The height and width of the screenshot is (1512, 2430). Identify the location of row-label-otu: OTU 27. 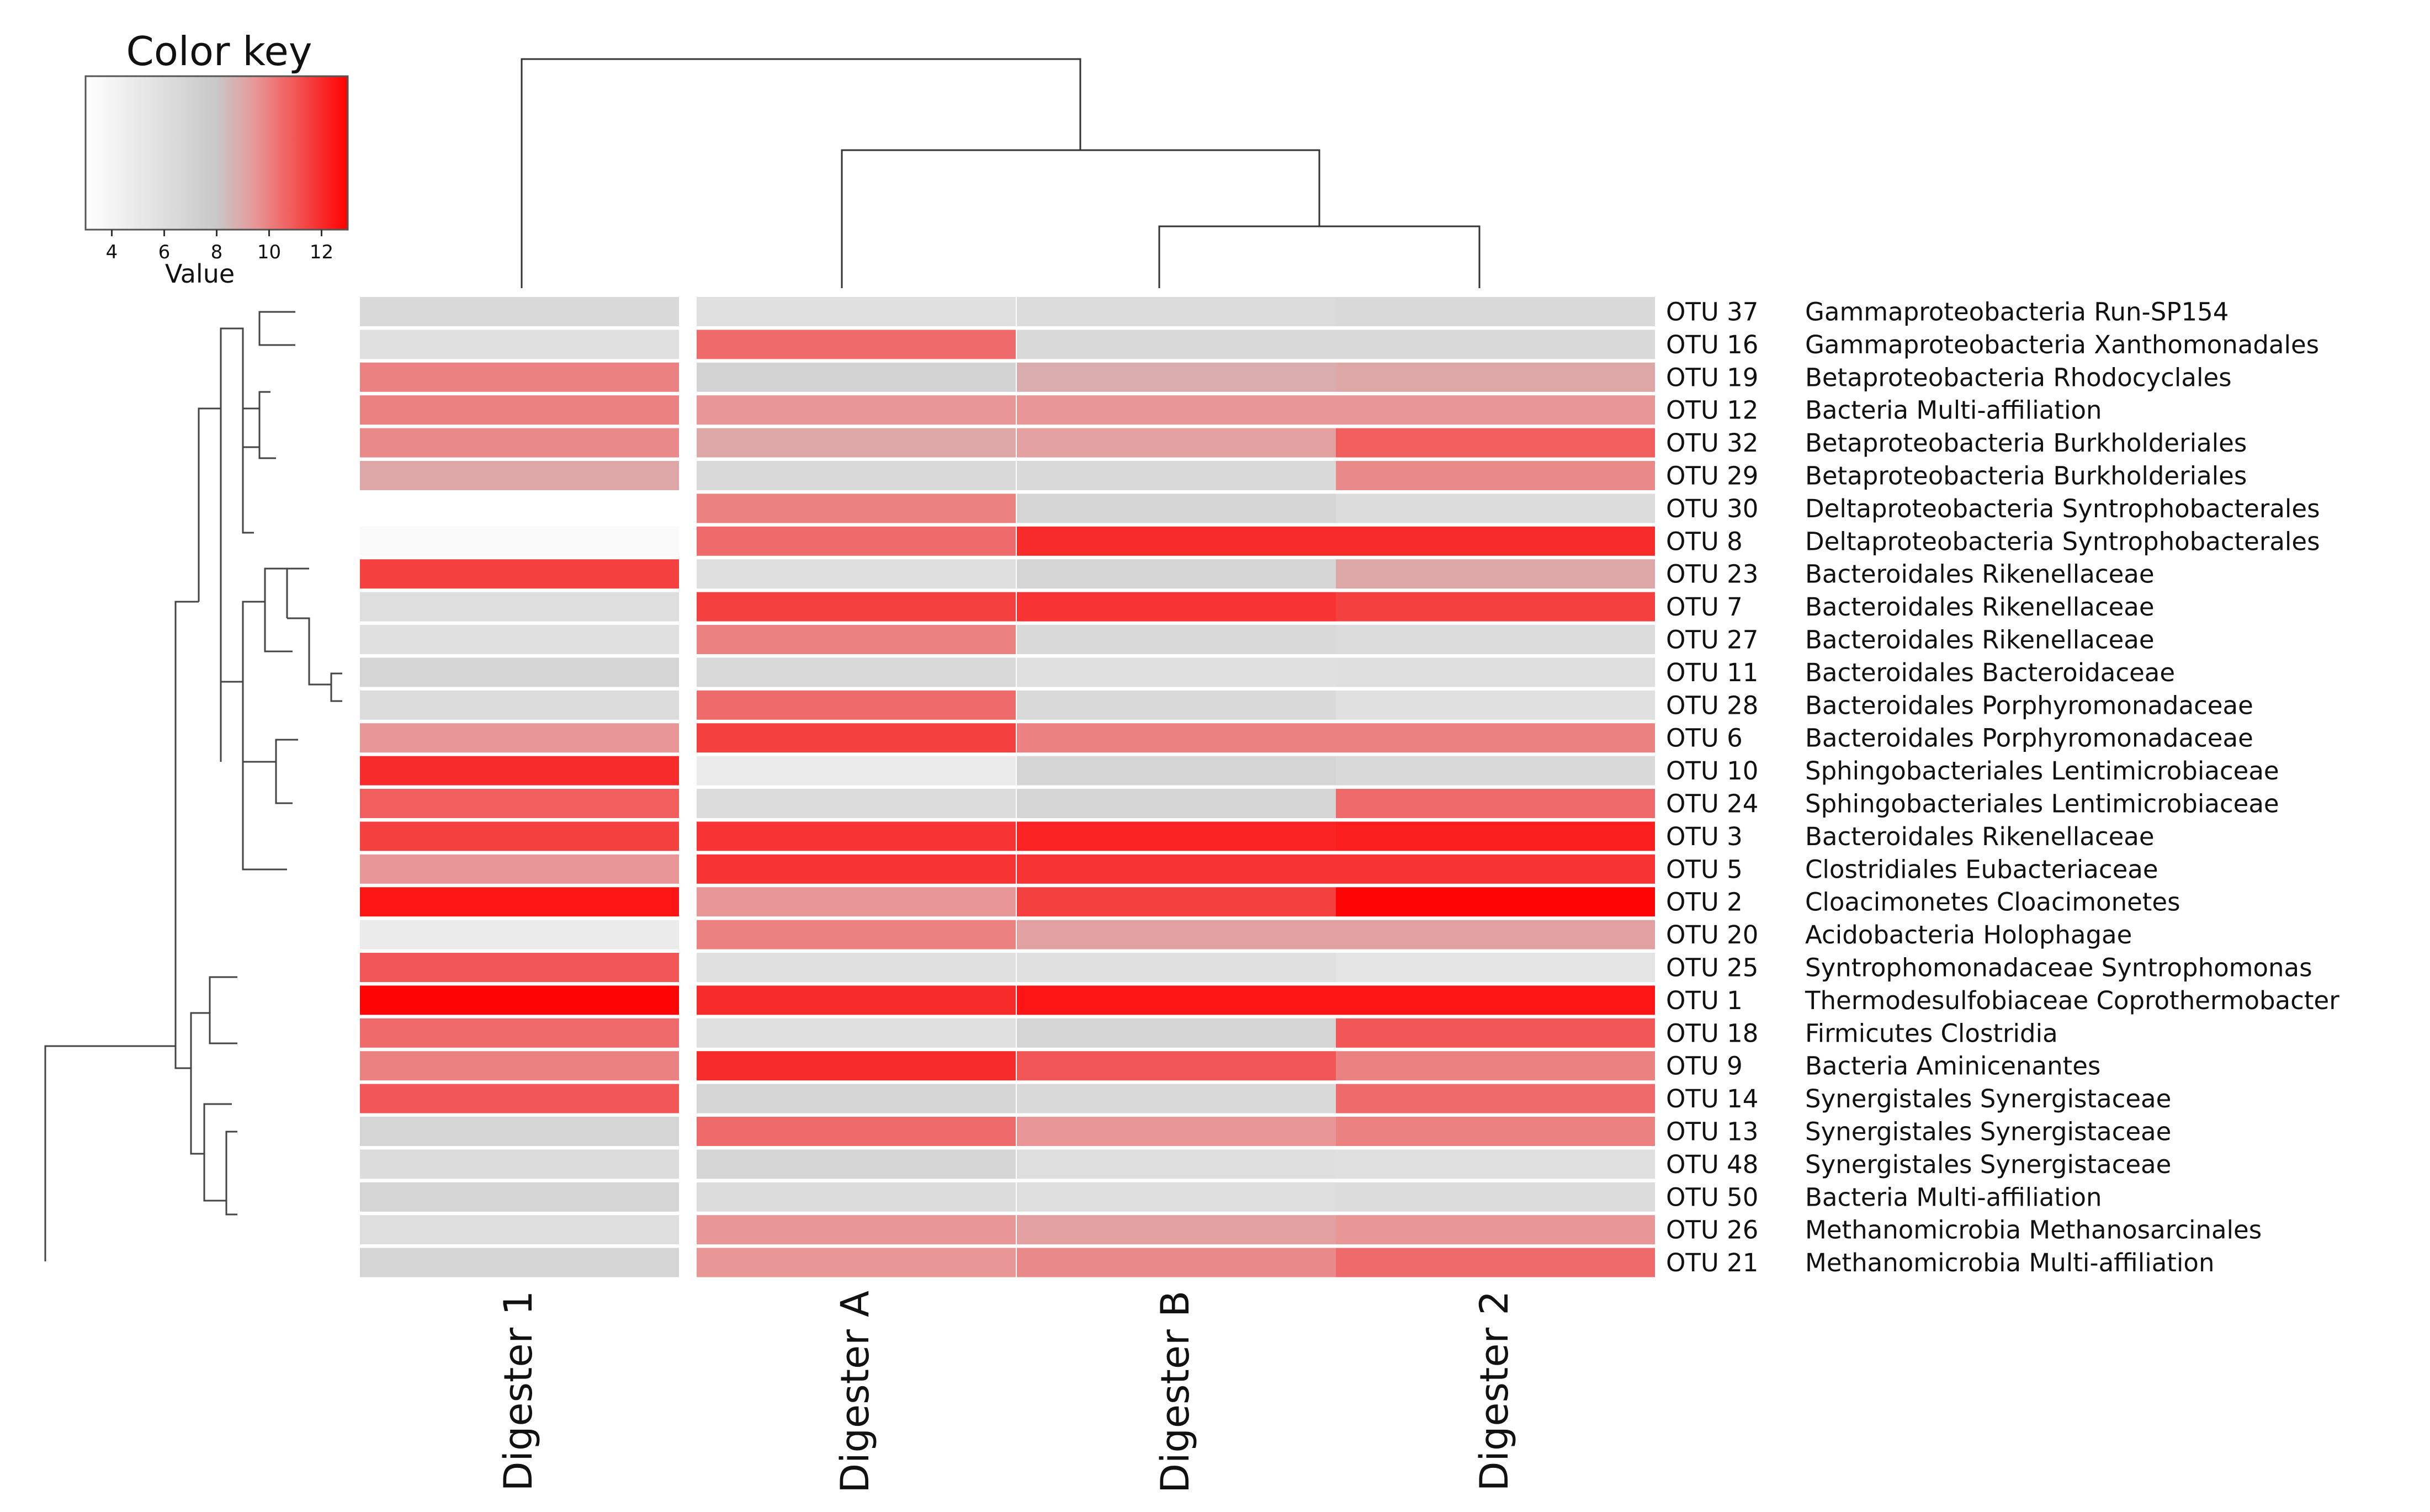
(1712, 640).